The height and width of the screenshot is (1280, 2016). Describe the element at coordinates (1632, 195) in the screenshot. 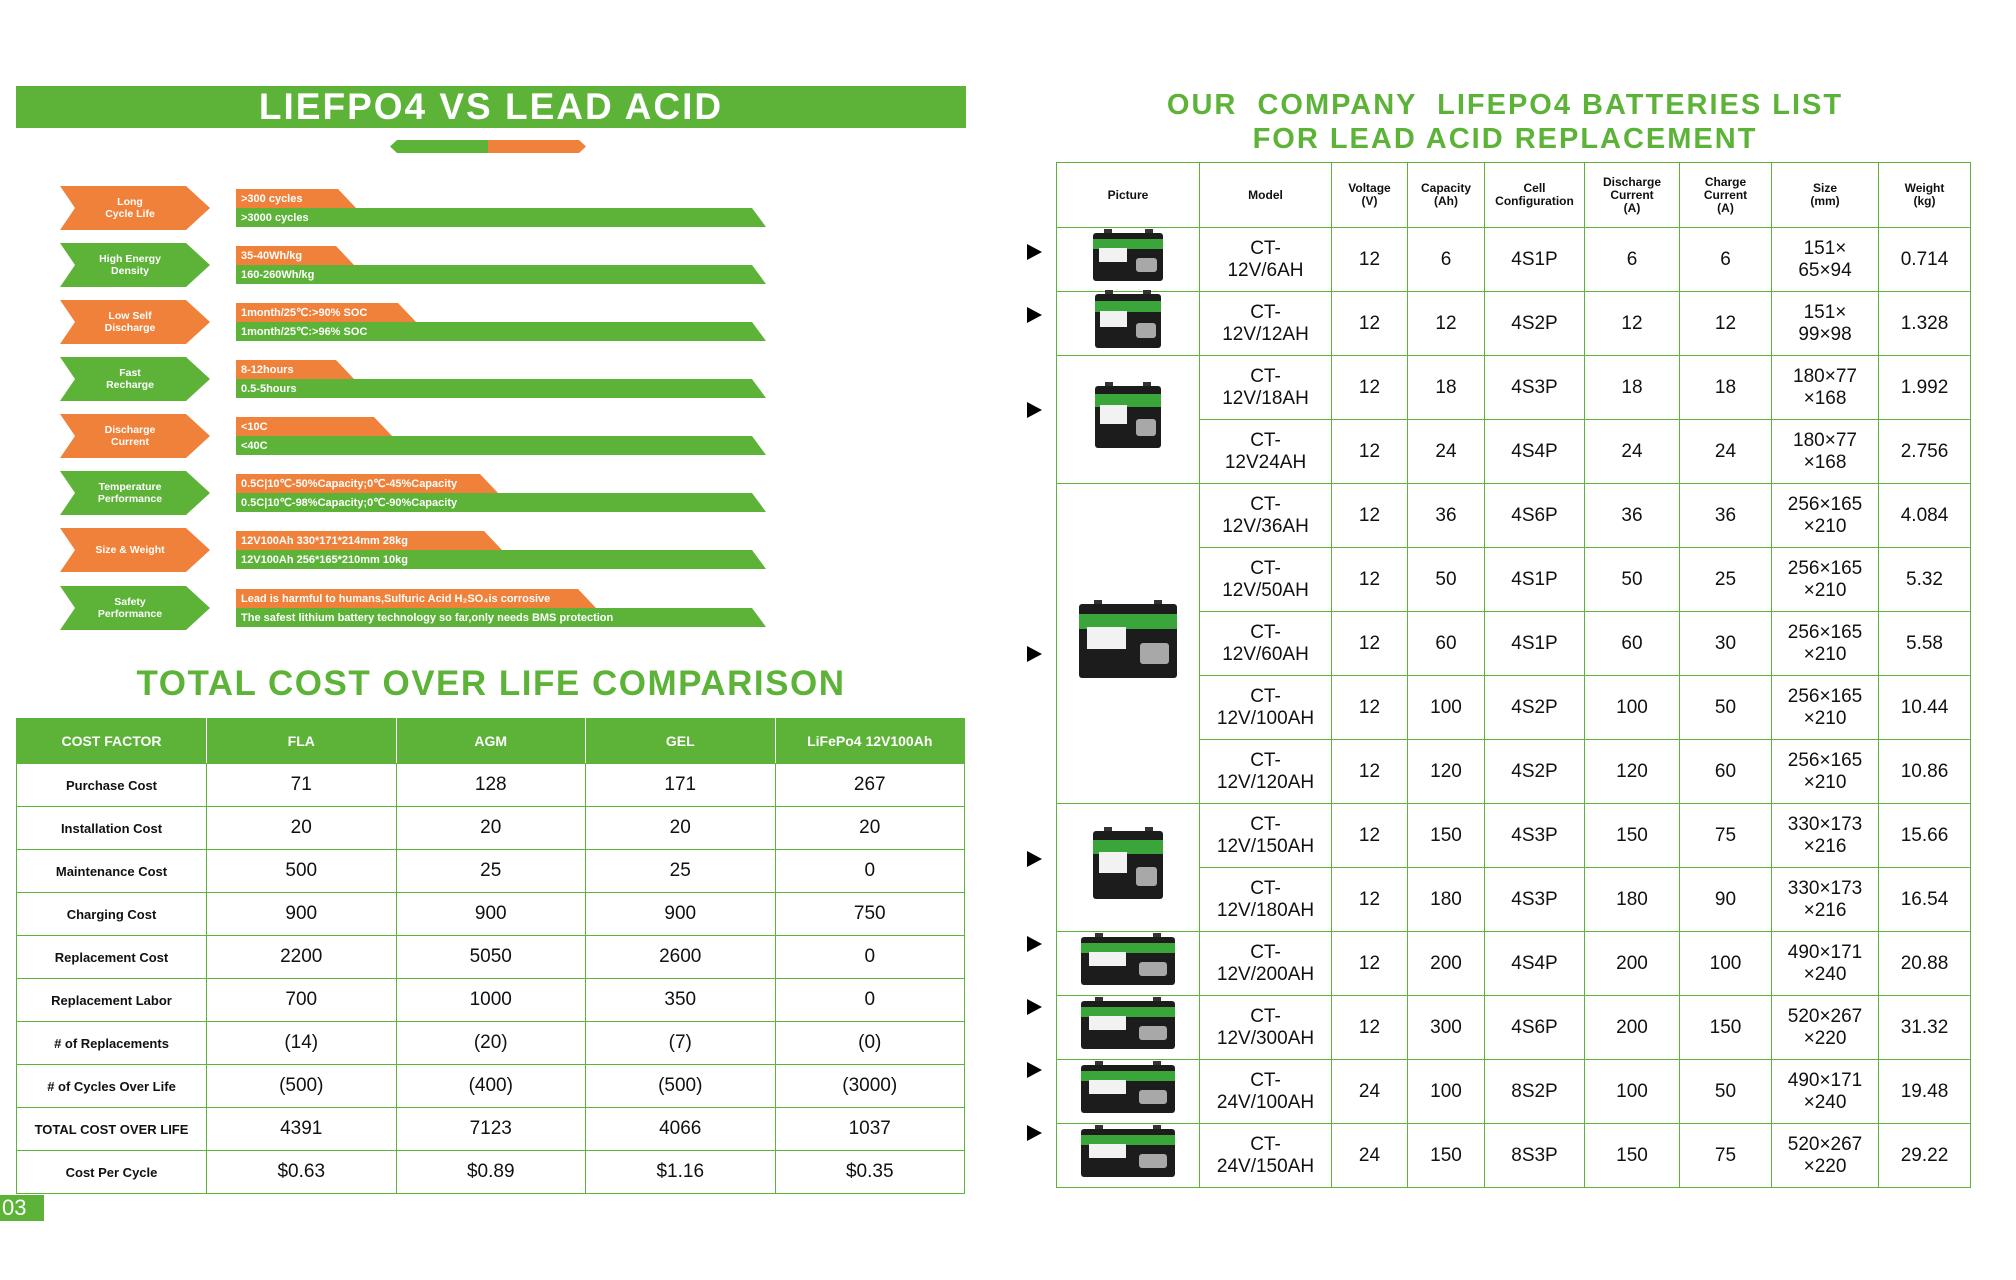

I see `battery-header: Discharge Current (A)` at that location.